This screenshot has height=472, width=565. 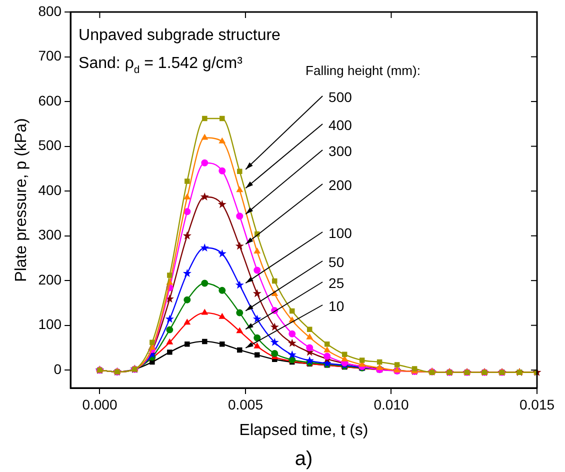 What do you see at coordinates (391, 404) in the screenshot?
I see `x-tick-label: 0.010` at bounding box center [391, 404].